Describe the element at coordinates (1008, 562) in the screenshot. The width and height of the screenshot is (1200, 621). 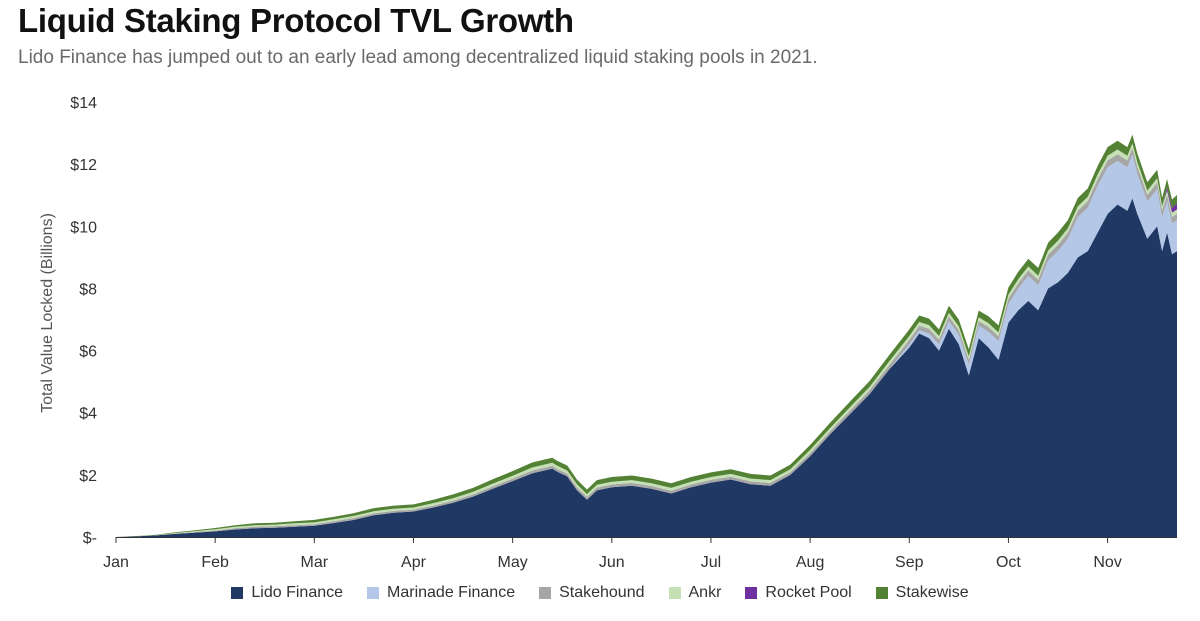
I see `x-tick-label: Oct` at that location.